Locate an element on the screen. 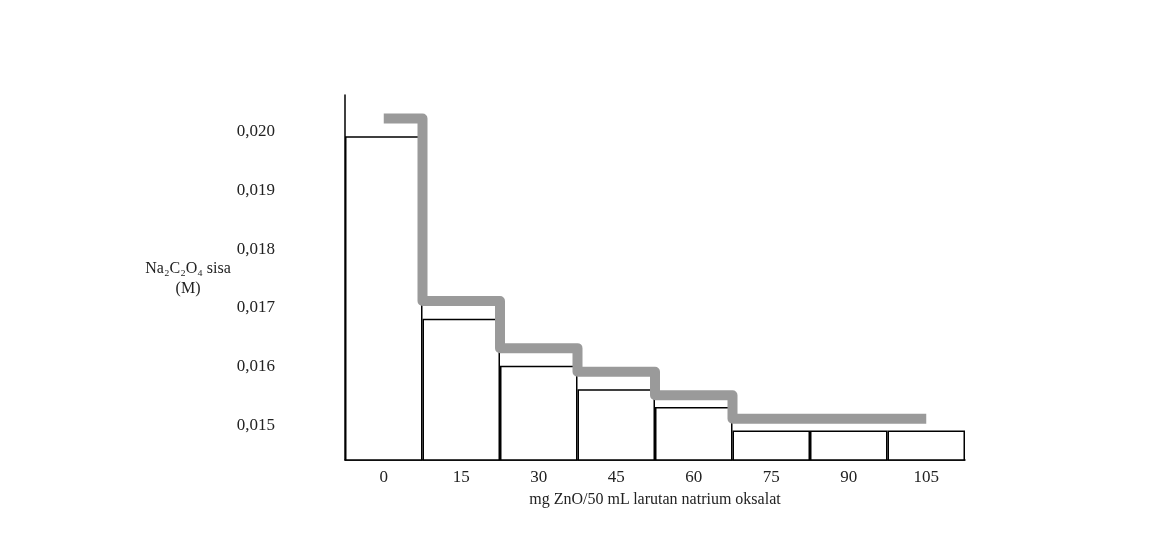 This screenshot has width=1155, height=555. y-tick-label: 0,017 is located at coordinates (256, 307).